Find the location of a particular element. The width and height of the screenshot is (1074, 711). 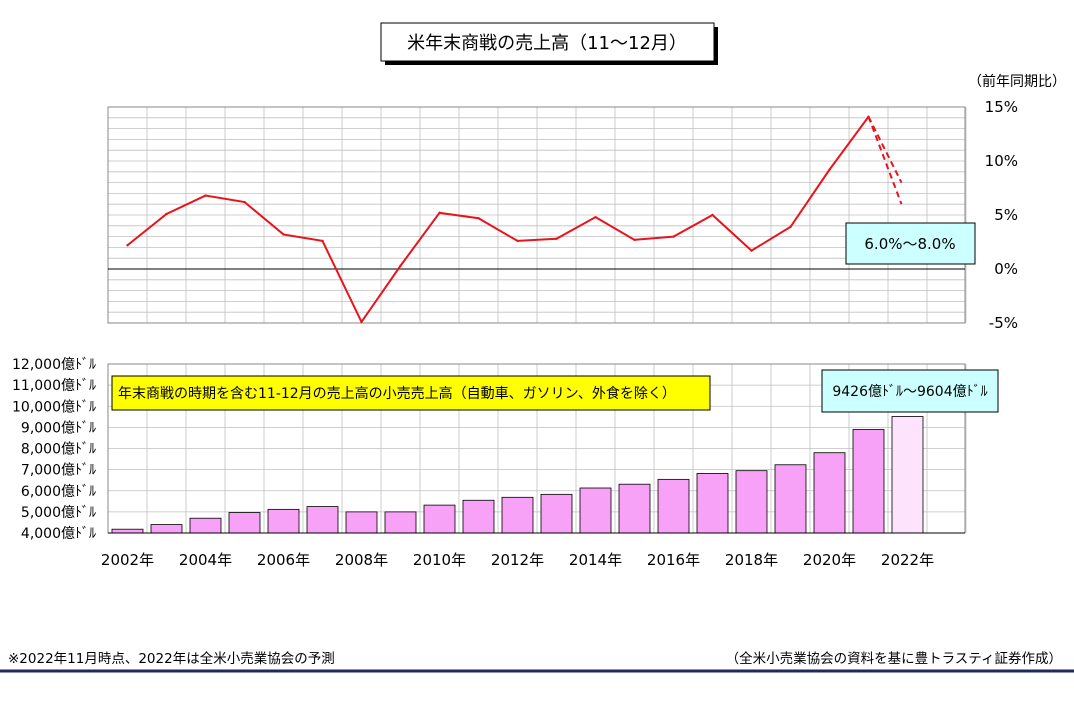

title-box: 米年末商戦の売上高（11～12月） is located at coordinates (549, 43).